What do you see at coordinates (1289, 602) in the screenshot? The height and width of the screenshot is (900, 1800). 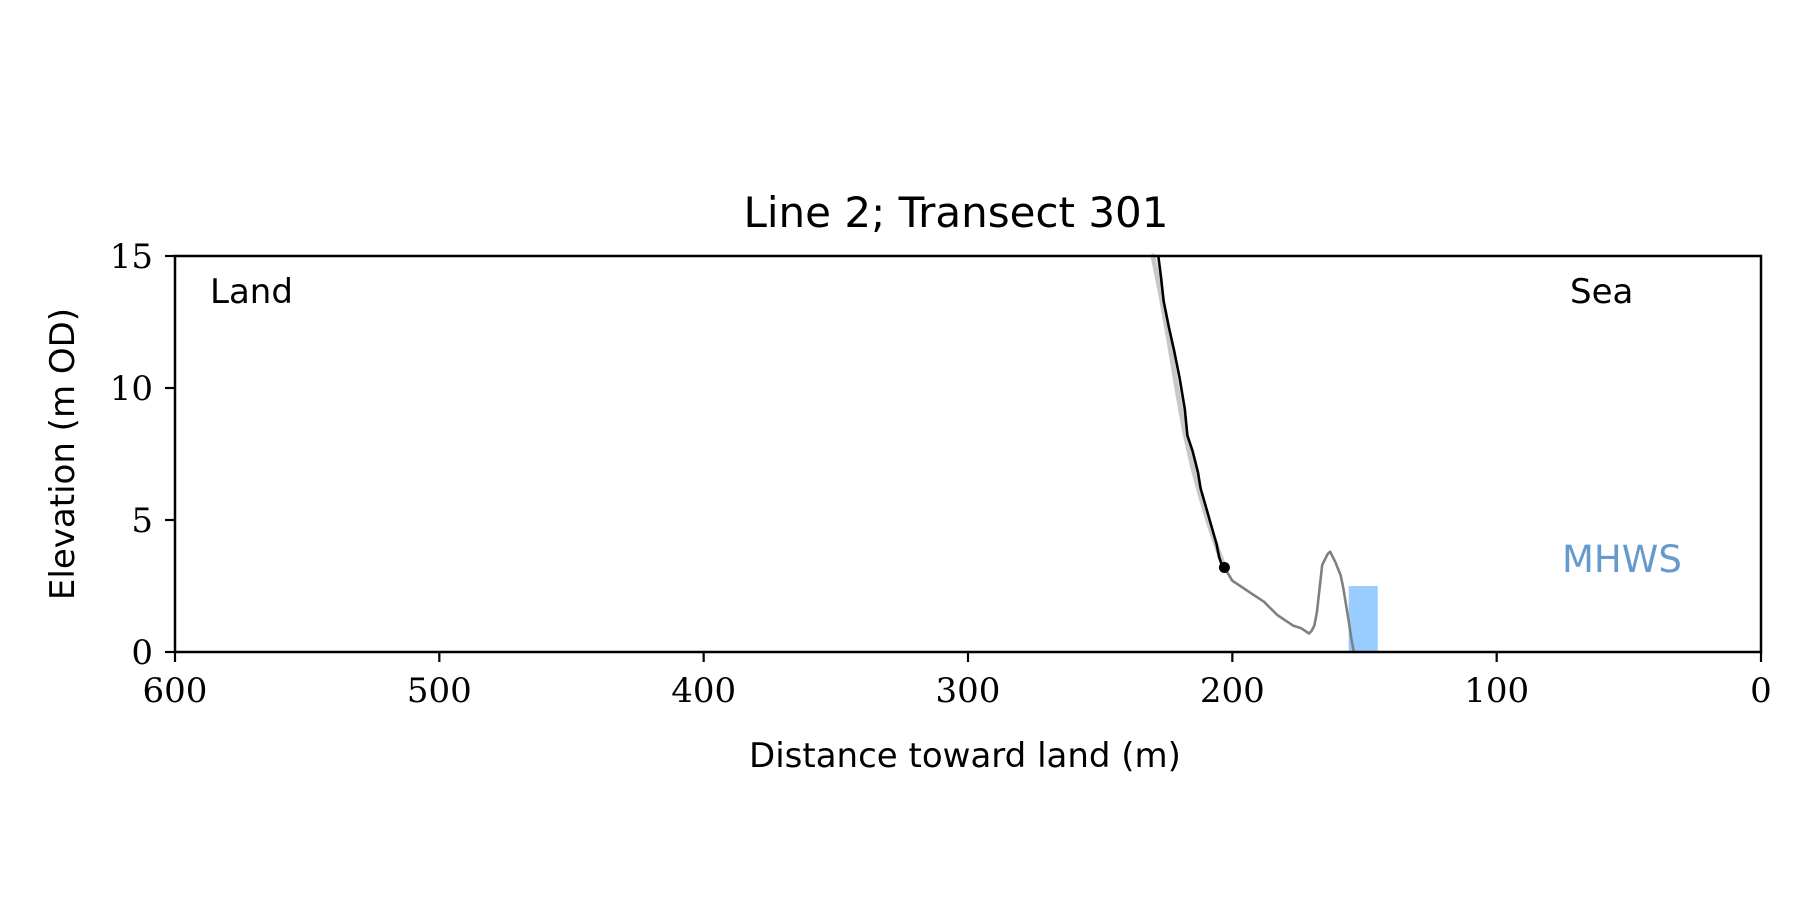 I see `beach-profile-line` at bounding box center [1289, 602].